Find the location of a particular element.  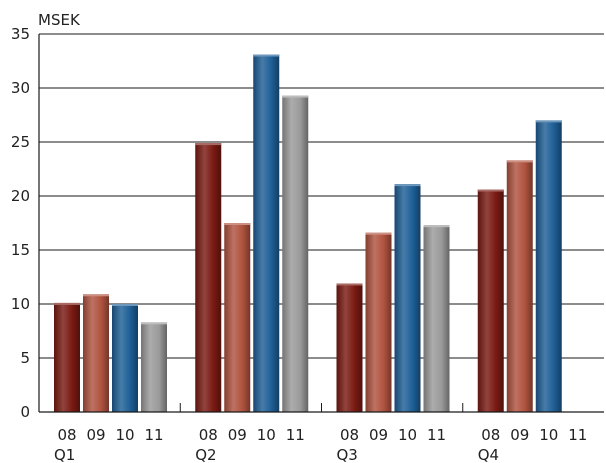

y-tick-label: 20 is located at coordinates (20, 196).